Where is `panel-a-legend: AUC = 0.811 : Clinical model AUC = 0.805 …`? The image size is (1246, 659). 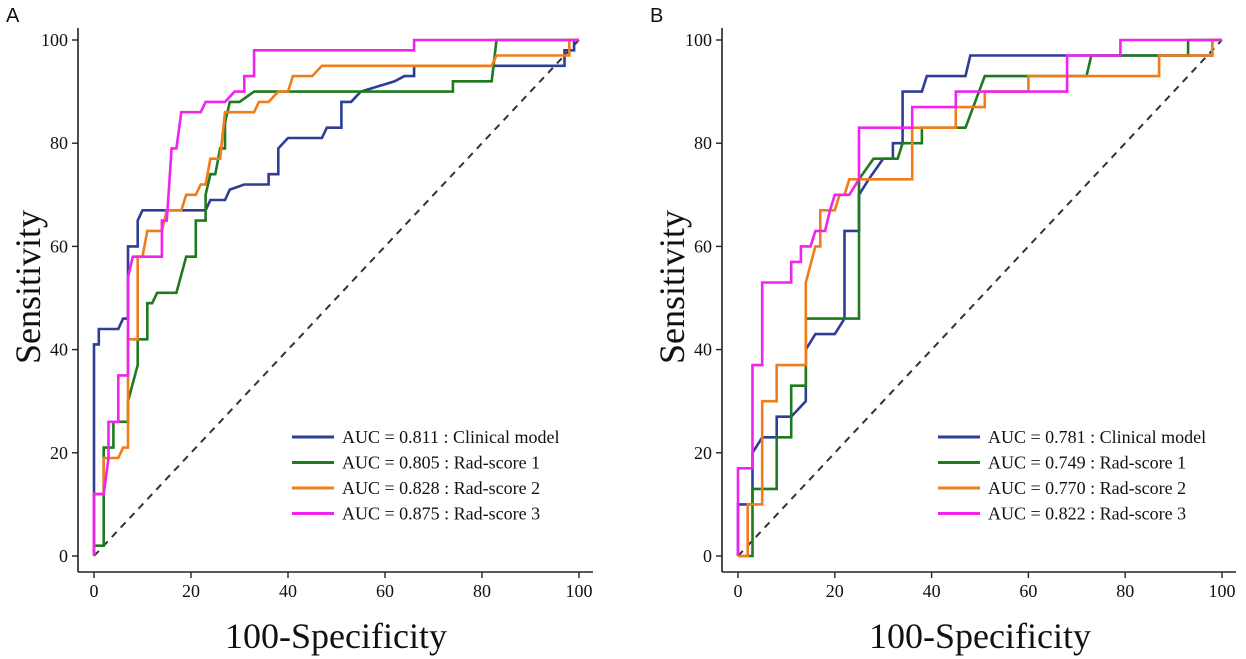
panel-a-legend: AUC = 0.811 : Clinical model AUC = 0.805 … is located at coordinates (425, 475).